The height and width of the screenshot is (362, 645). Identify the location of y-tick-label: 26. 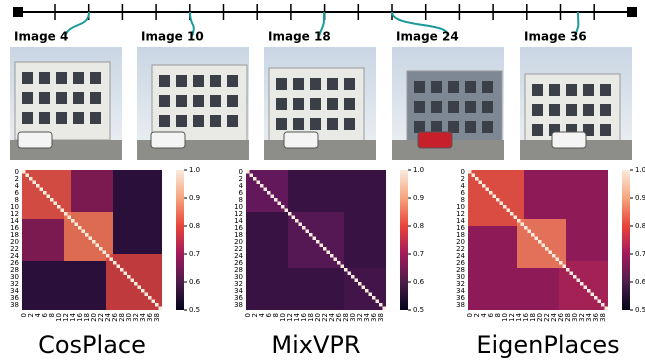
(460, 263).